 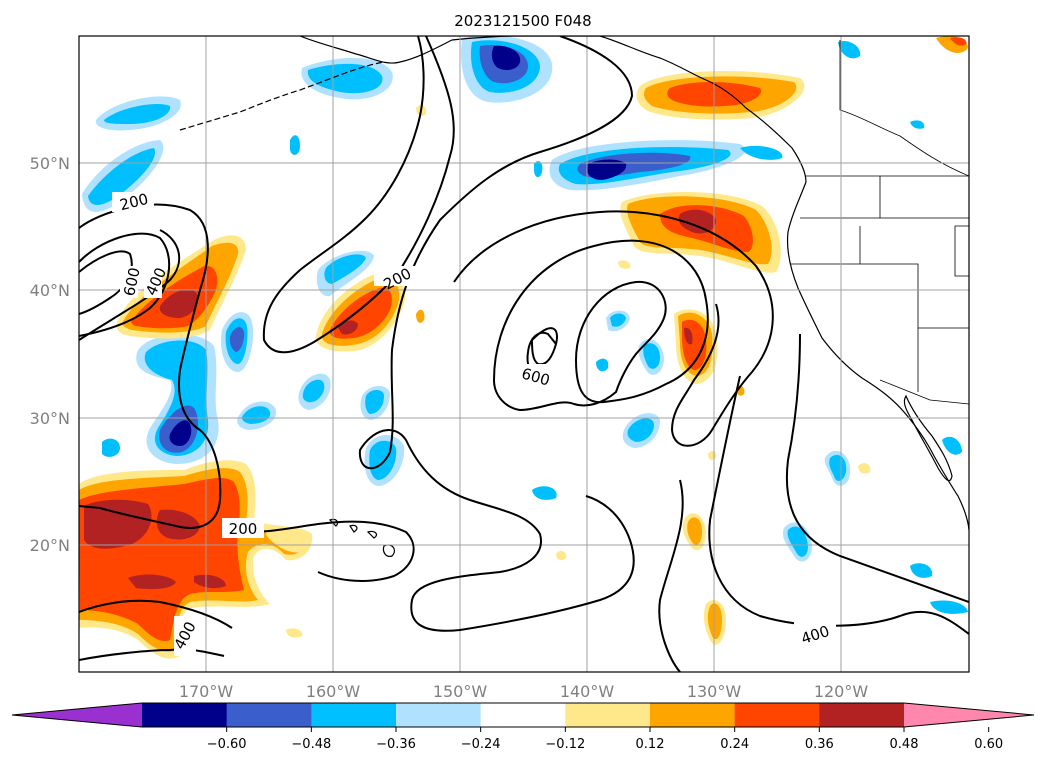 What do you see at coordinates (177, 399) in the screenshot?
I see `cool-anomaly-central-west` at bounding box center [177, 399].